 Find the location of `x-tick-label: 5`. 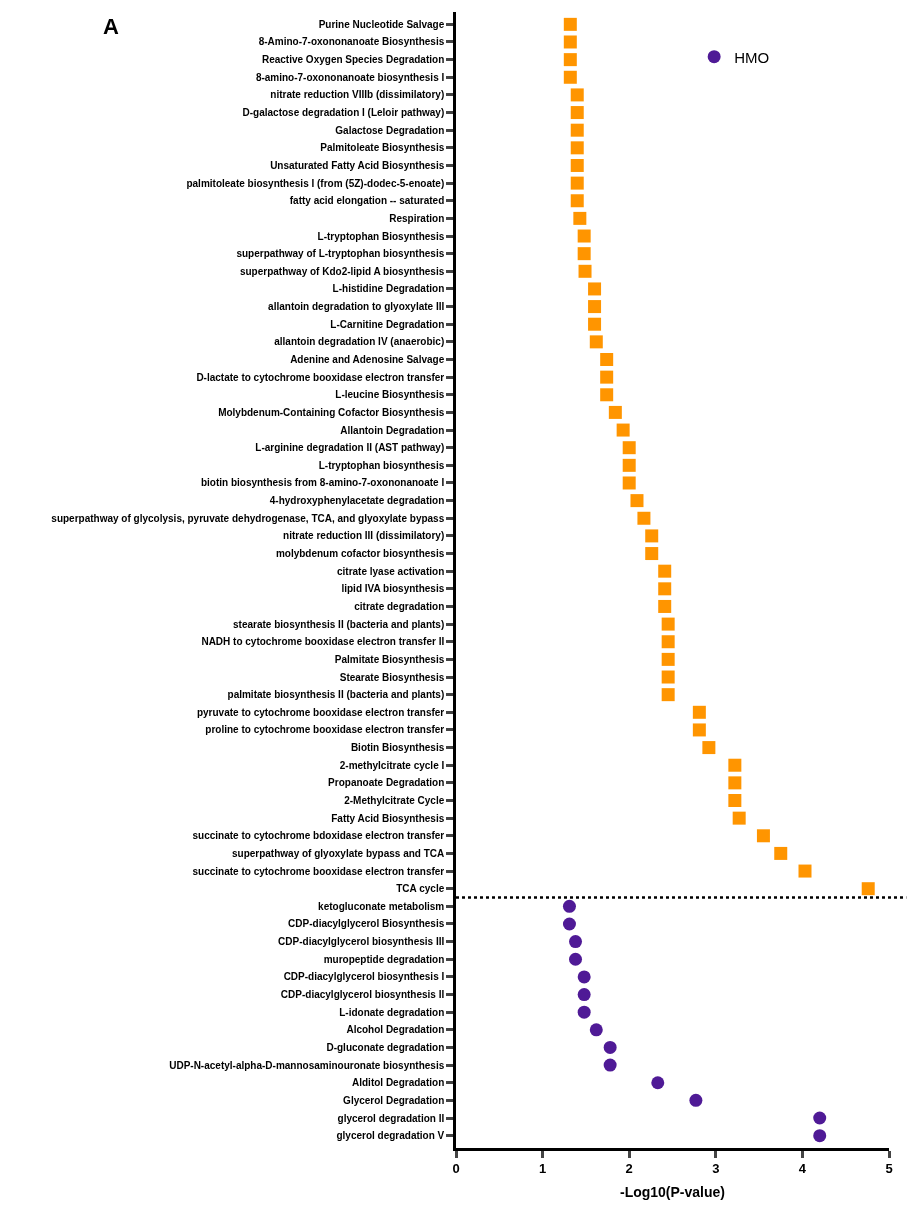

x-tick-label: 5 is located at coordinates (889, 1169).